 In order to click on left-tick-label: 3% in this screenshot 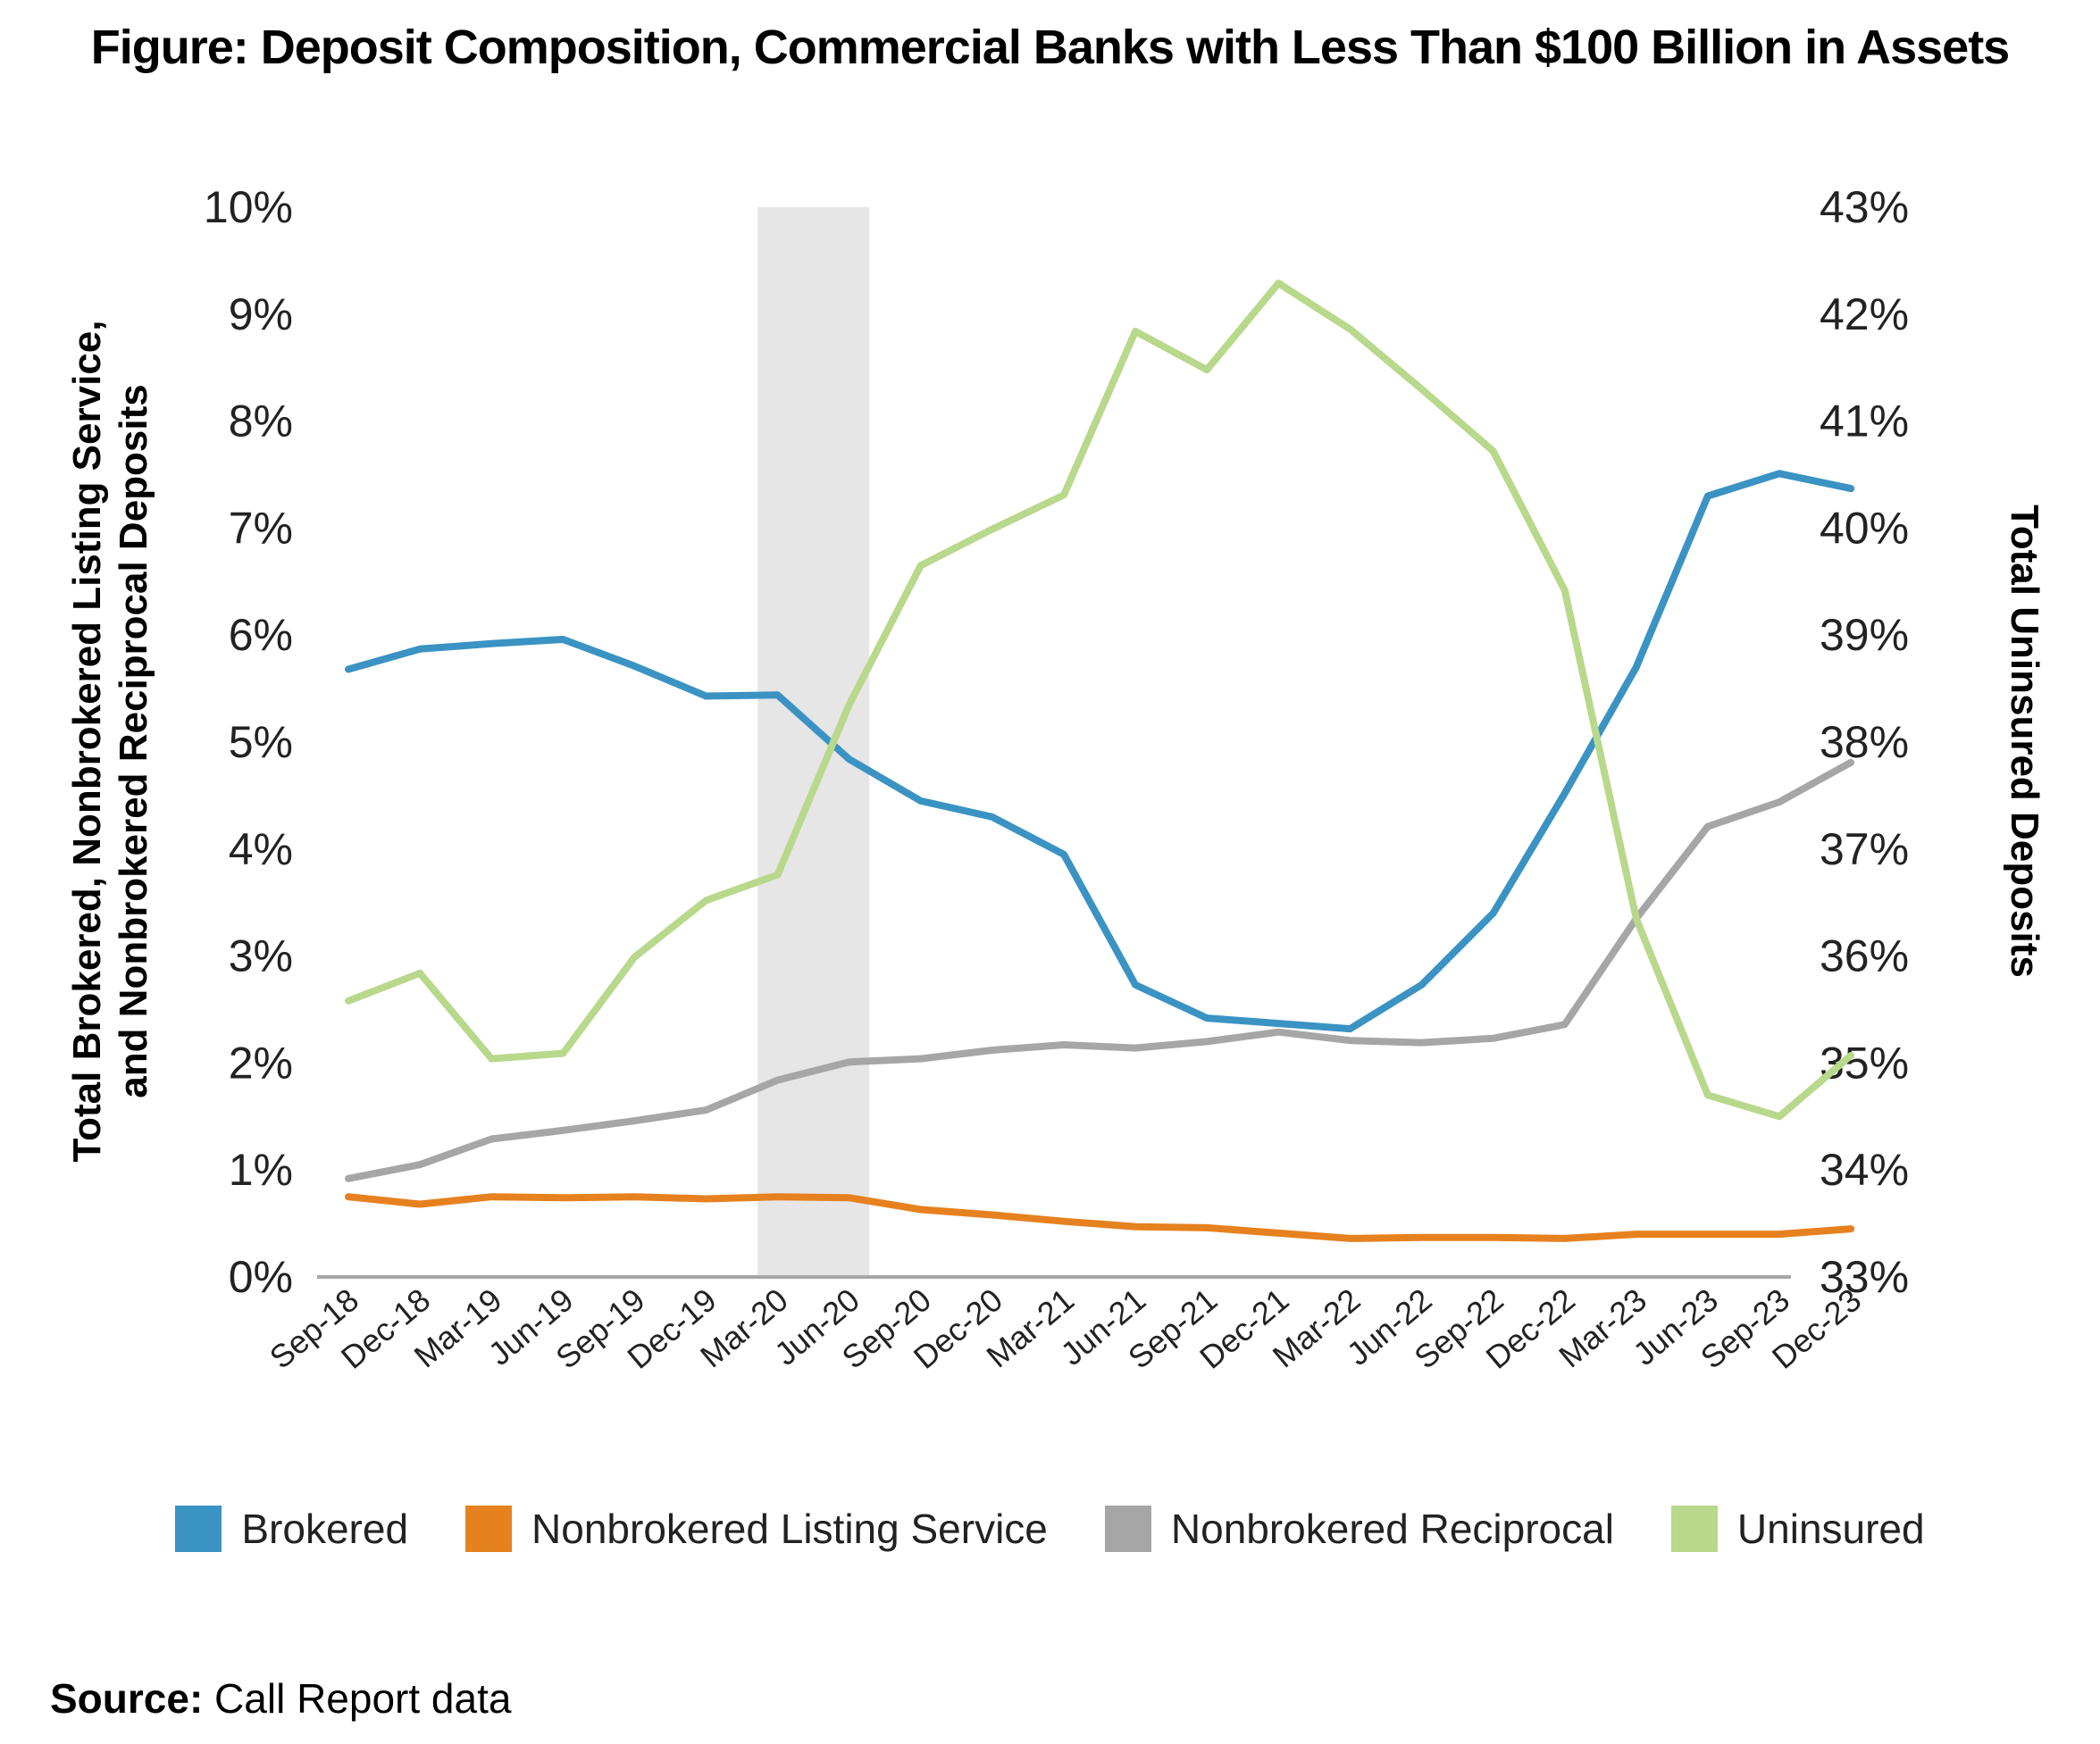, I will do `click(261, 956)`.